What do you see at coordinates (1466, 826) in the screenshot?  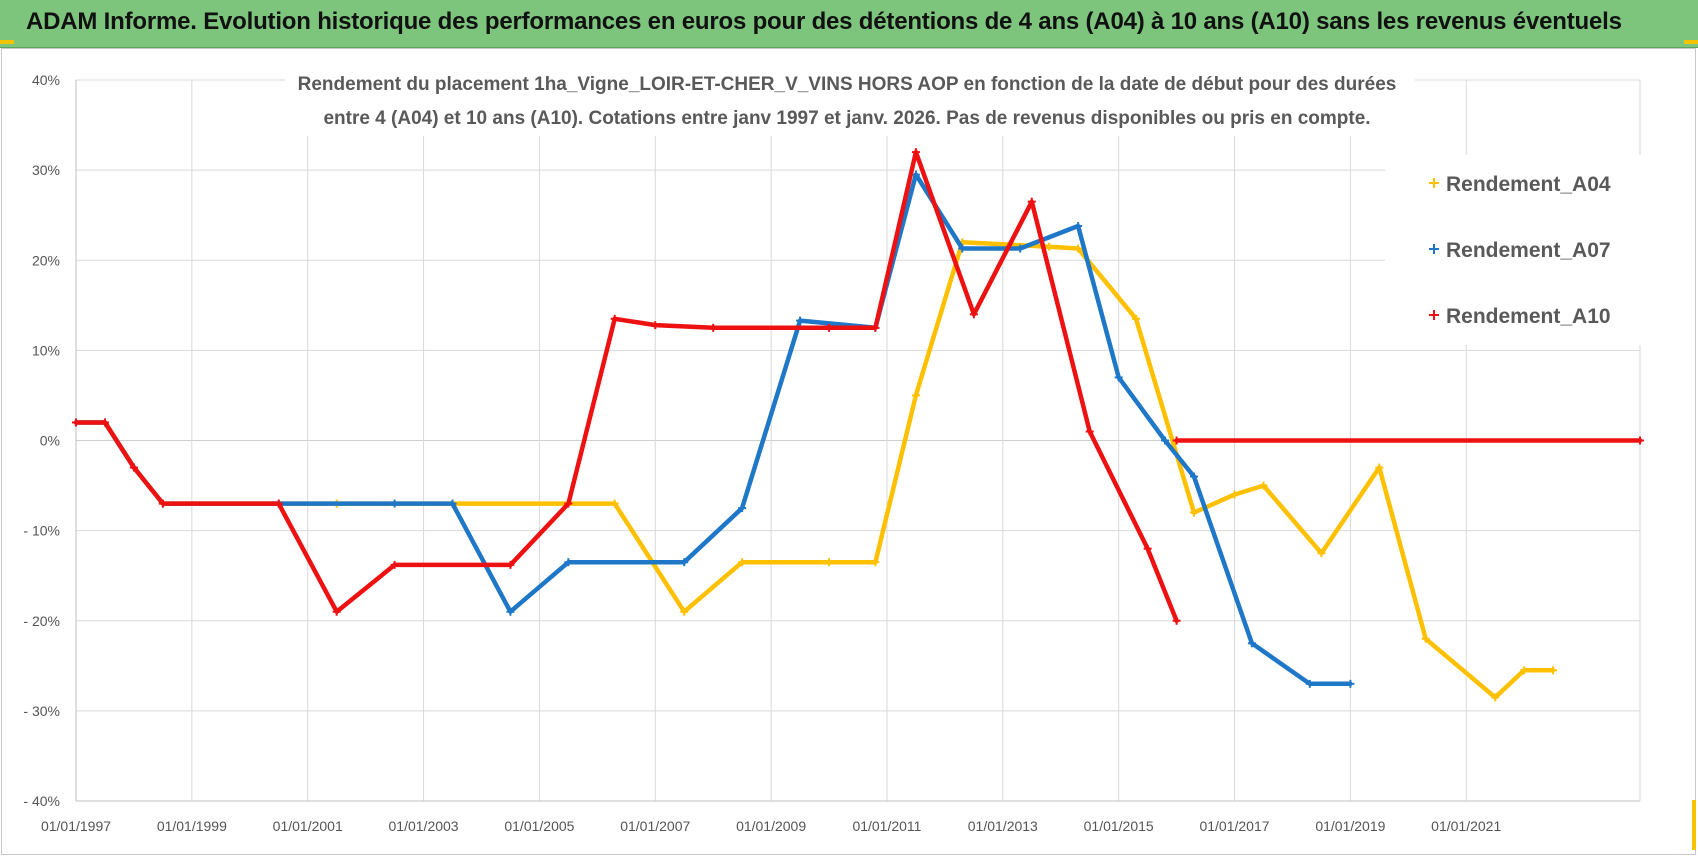 I see `x-tick-label: 01/01/2021` at bounding box center [1466, 826].